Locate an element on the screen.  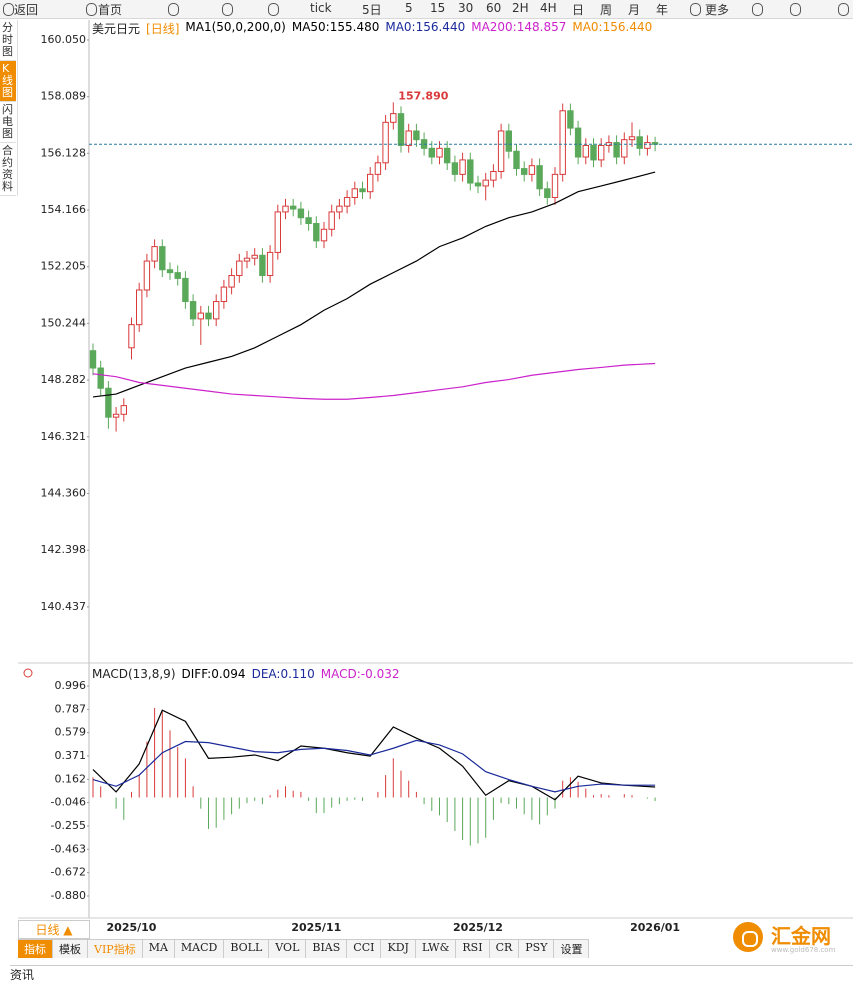
y-tick-label: -0.880 is located at coordinates (68, 895).